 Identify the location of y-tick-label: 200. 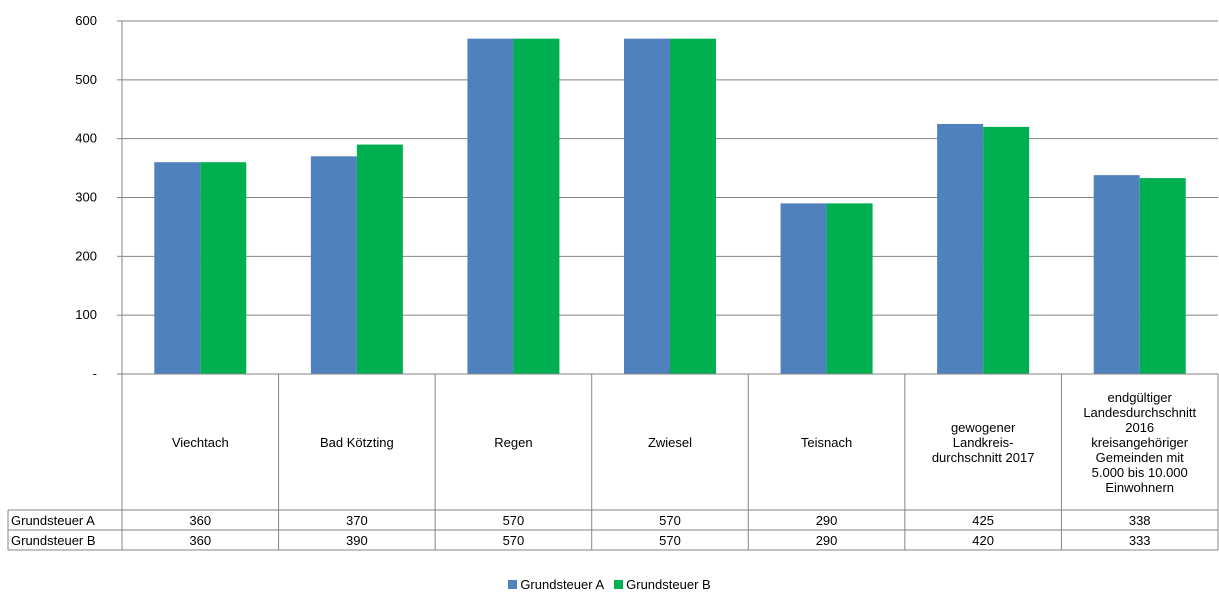
(86, 255).